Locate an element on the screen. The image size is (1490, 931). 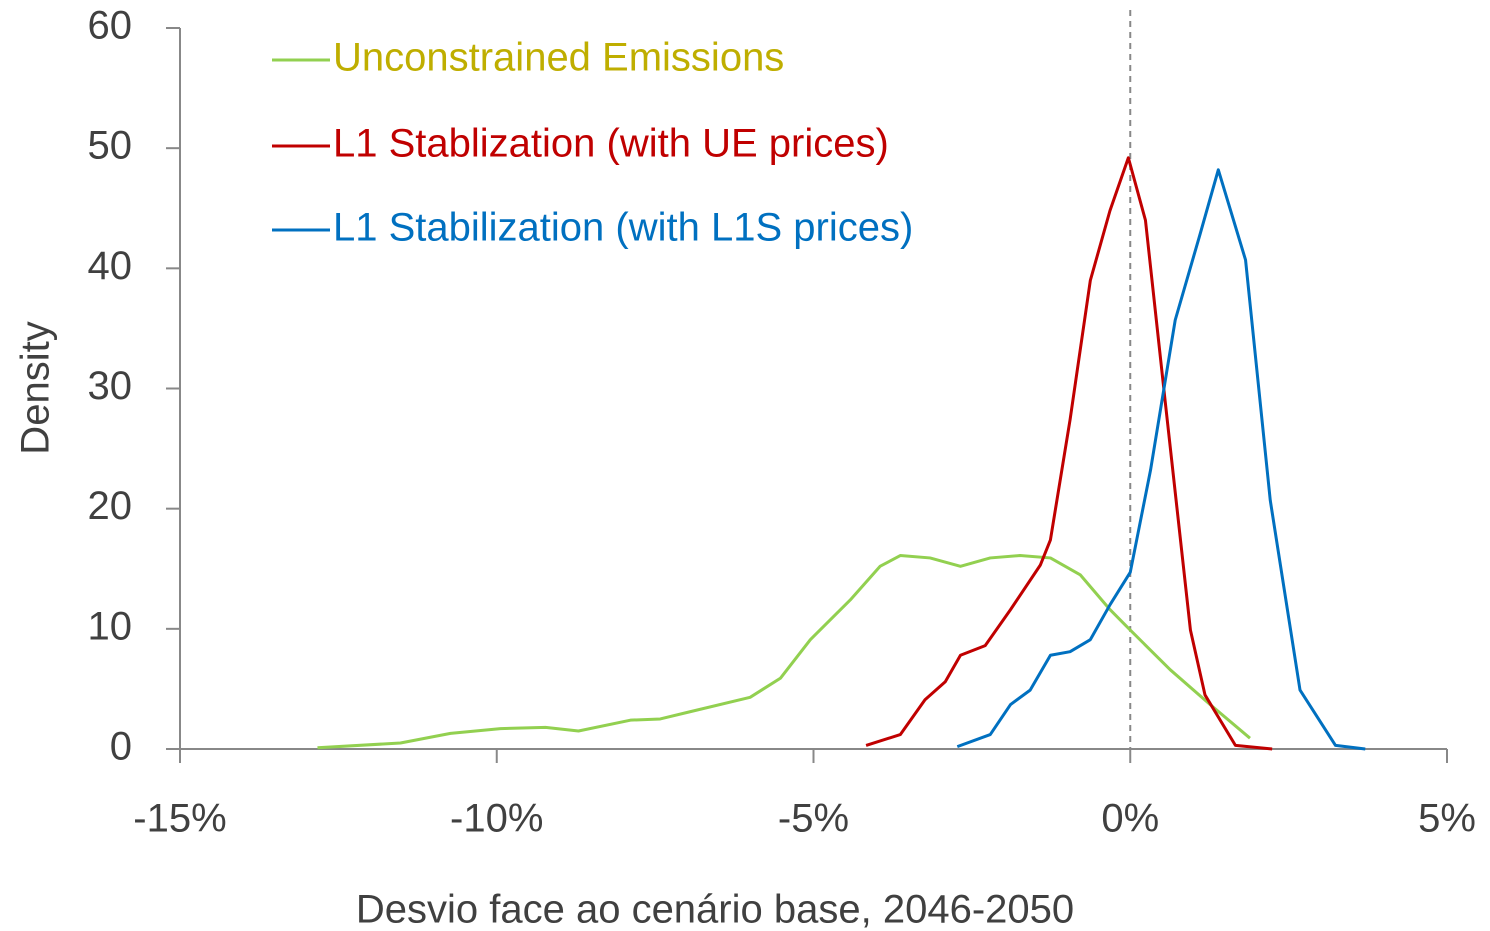
y-tick-label: 40 is located at coordinates (110, 266).